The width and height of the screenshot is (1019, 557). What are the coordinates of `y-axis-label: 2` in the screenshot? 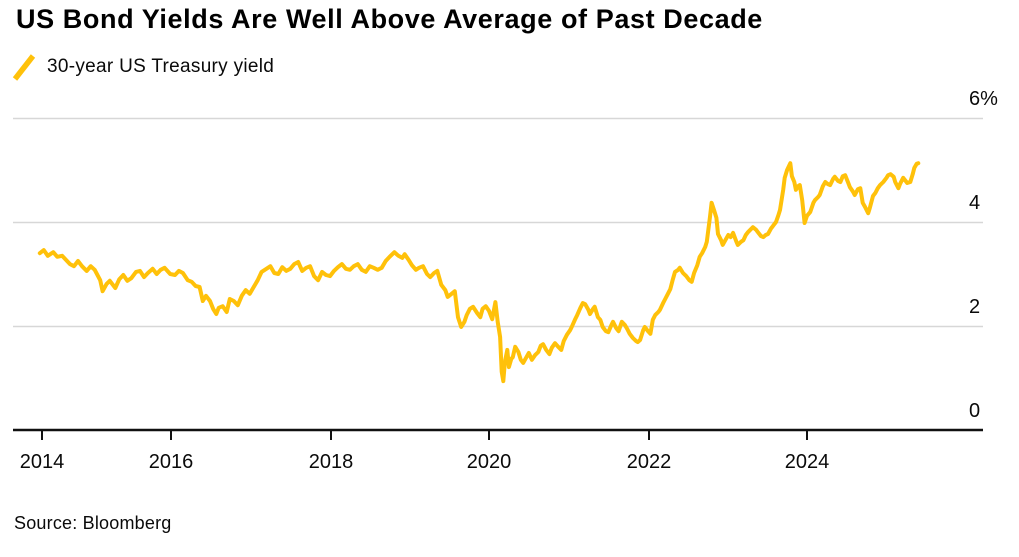 It's located at (975, 307).